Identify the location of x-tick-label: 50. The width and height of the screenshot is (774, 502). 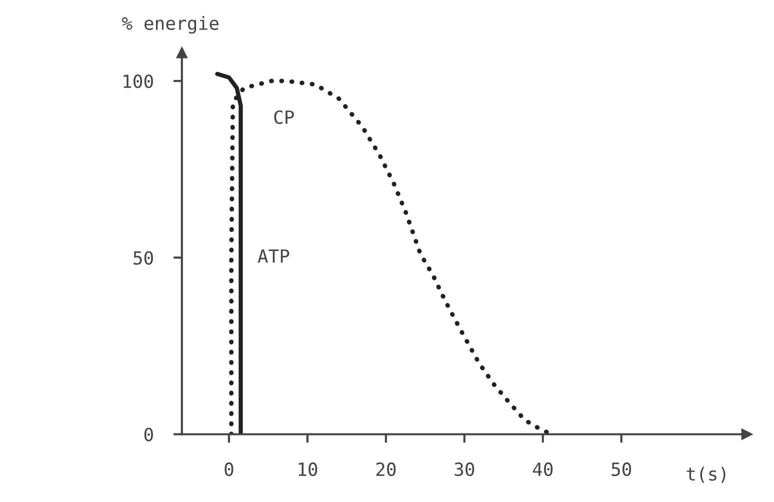
(622, 469).